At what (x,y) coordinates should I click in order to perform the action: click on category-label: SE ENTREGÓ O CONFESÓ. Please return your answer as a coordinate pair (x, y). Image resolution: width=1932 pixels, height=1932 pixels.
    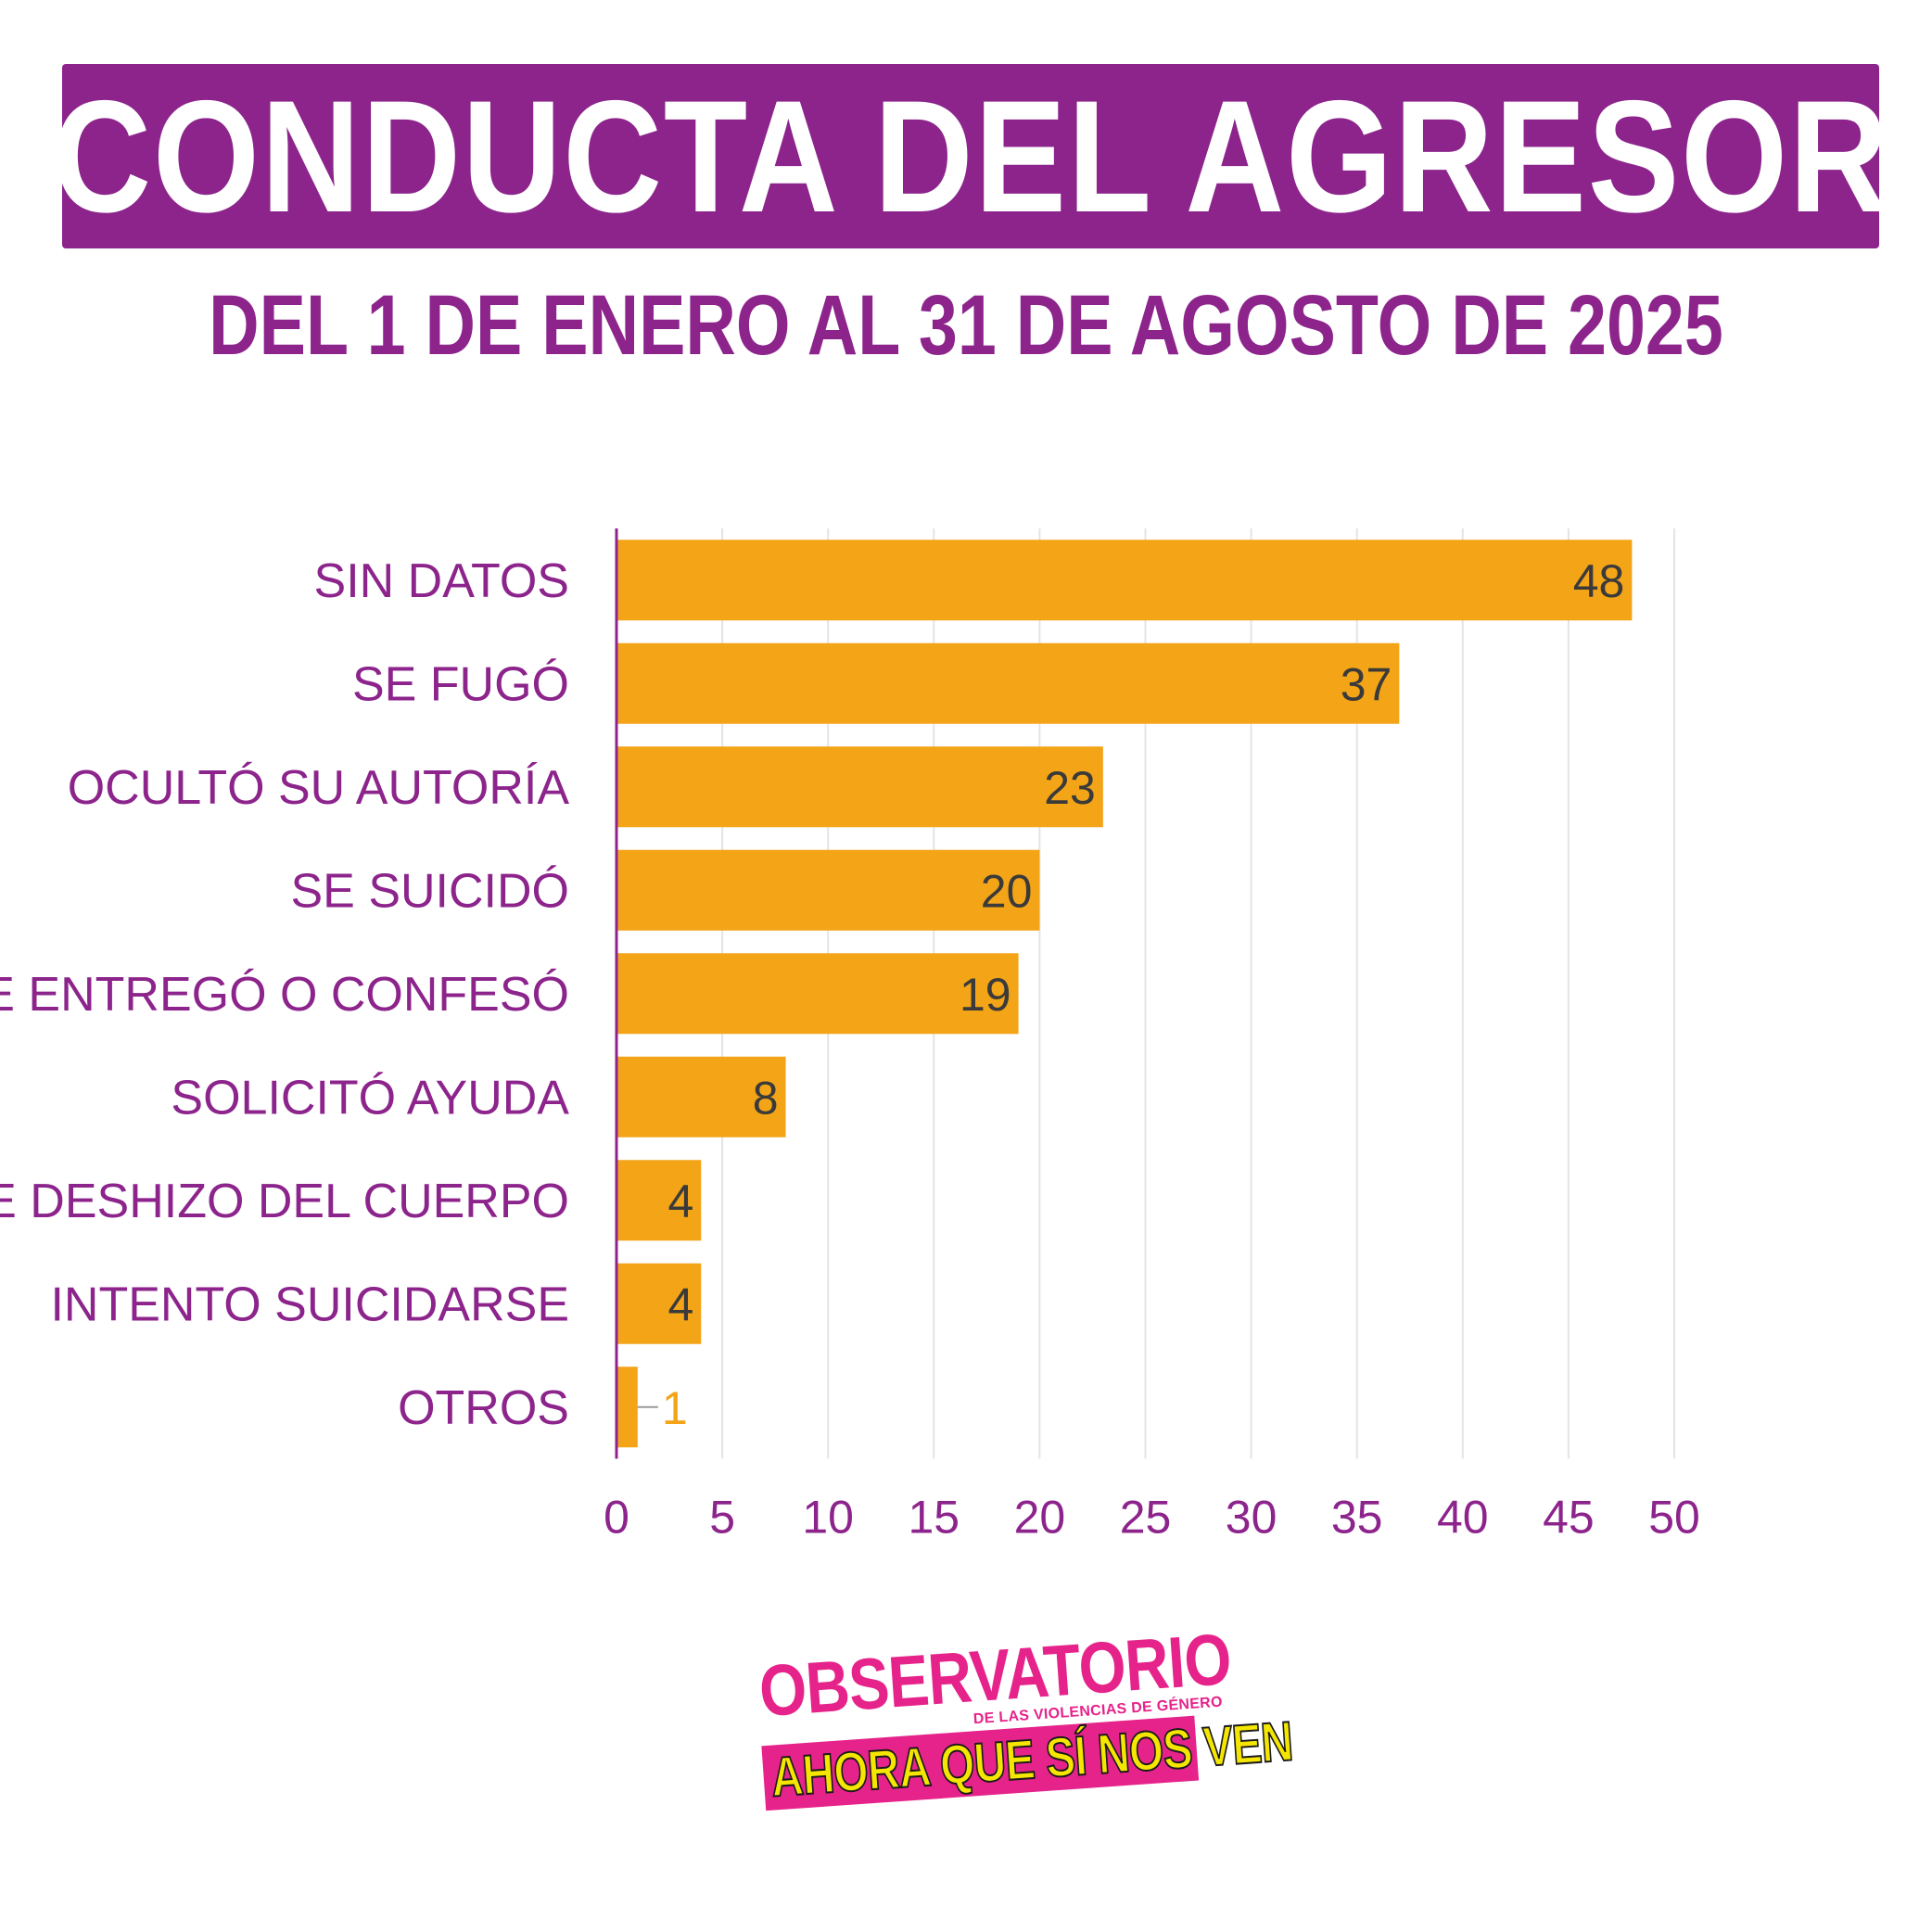
    Looking at the image, I should click on (284, 995).